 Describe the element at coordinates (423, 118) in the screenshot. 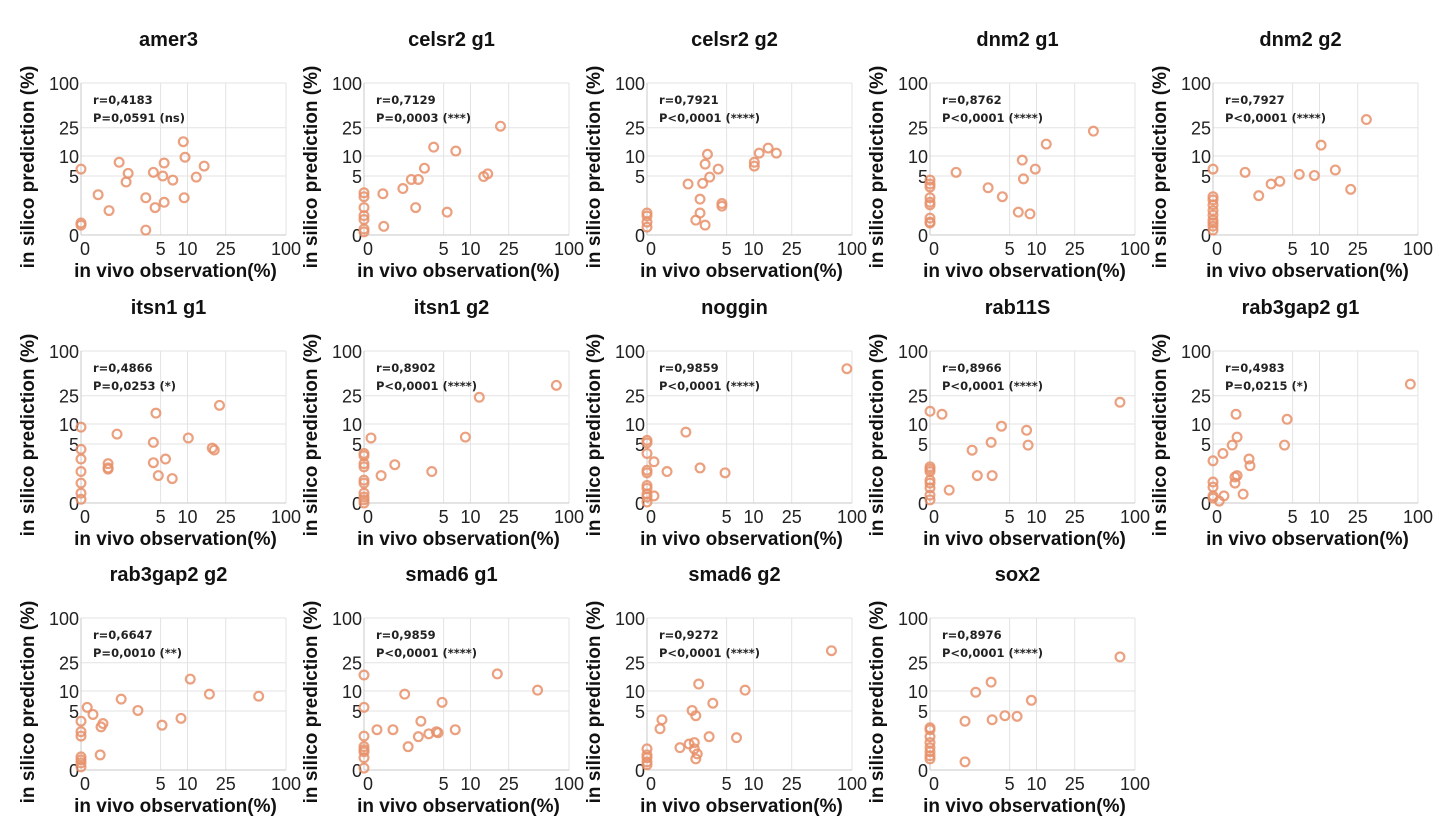

I see `p-value: P=0,0003 (***)` at that location.